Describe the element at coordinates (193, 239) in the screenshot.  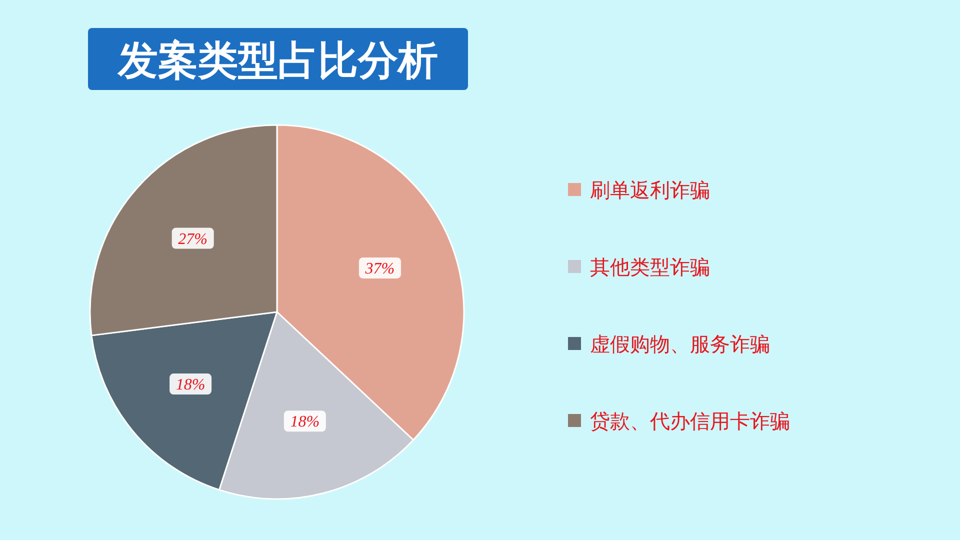
I see `data-label: 27%` at that location.